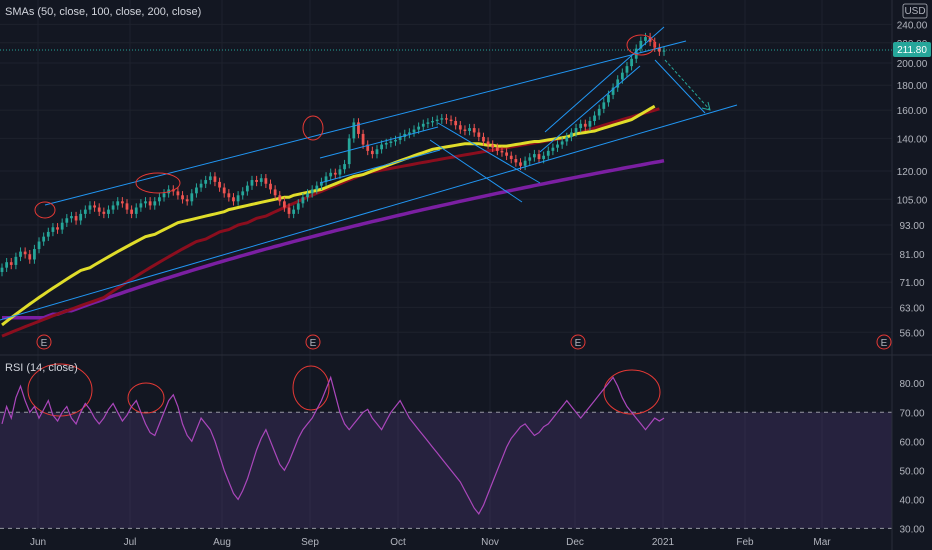 The height and width of the screenshot is (550, 932). What do you see at coordinates (745, 542) in the screenshot?
I see `time-tick-label: Feb` at bounding box center [745, 542].